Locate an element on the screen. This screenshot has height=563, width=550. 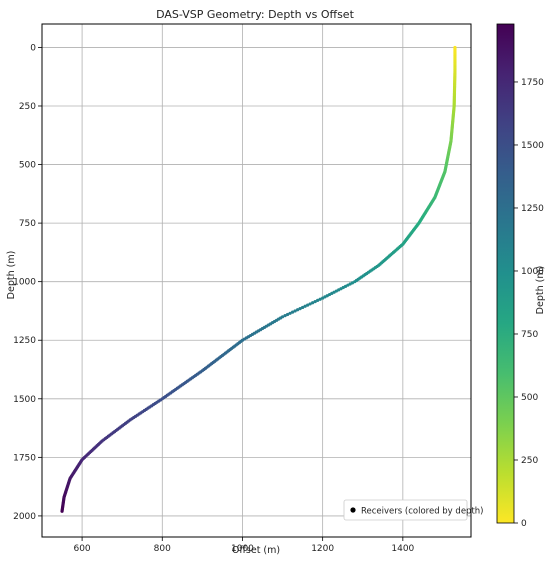
legend-marker is located at coordinates (353, 510).